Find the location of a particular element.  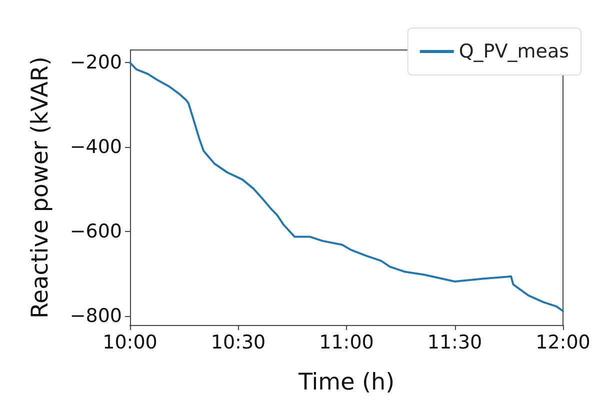

y-tick-label: −400 is located at coordinates (96, 147).